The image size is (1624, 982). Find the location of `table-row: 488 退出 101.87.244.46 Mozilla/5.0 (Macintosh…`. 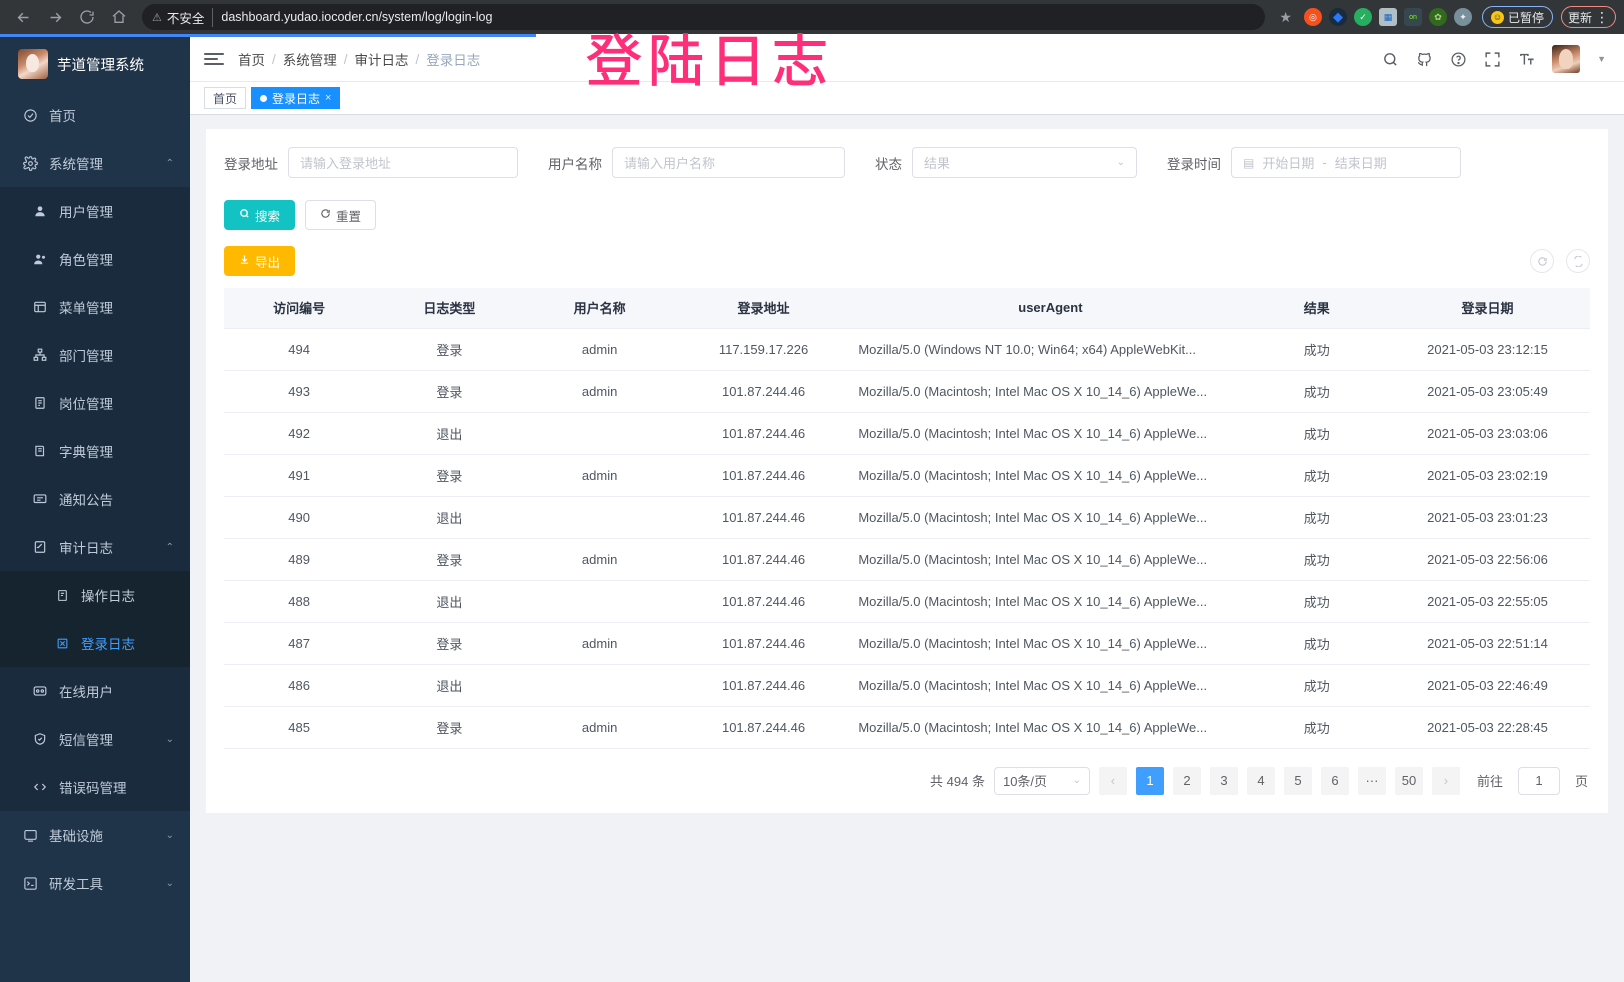

table-row: 488 退出 101.87.244.46 Mozilla/5.0 (Macintosh… is located at coordinates (907, 601).